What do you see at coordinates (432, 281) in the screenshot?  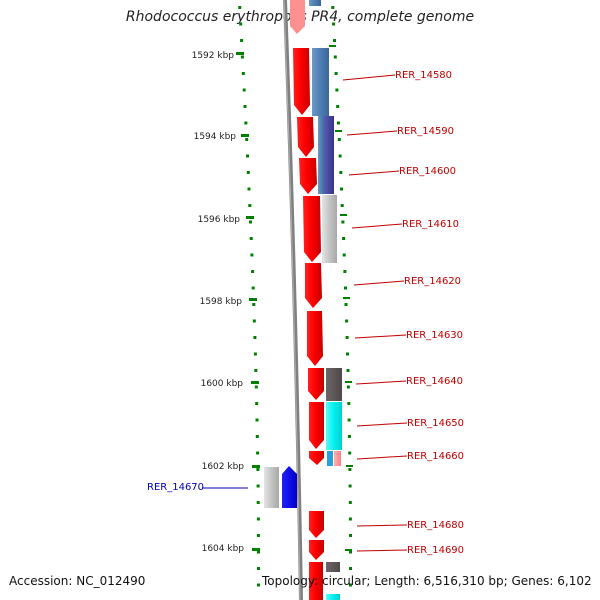 I see `gene-label-rer-14620: RER_14620` at bounding box center [432, 281].